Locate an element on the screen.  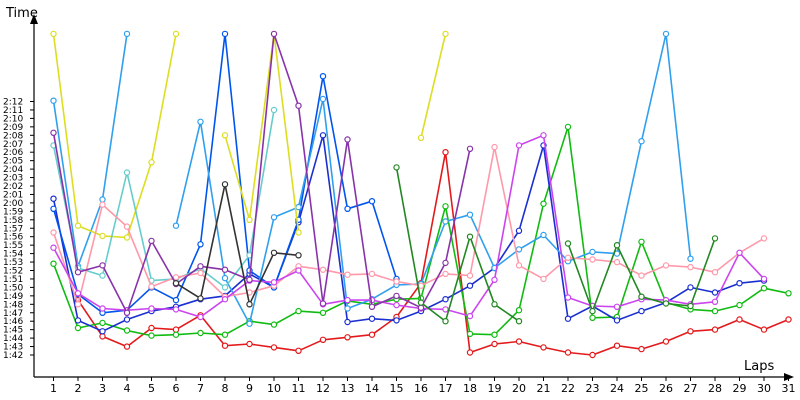
x-tick-label: 26 is located at coordinates (666, 388).